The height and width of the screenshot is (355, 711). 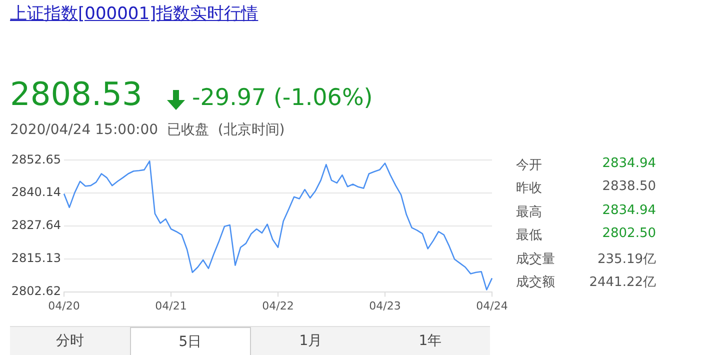 I want to click on y-tick-label: 2802.62, so click(x=36, y=291).